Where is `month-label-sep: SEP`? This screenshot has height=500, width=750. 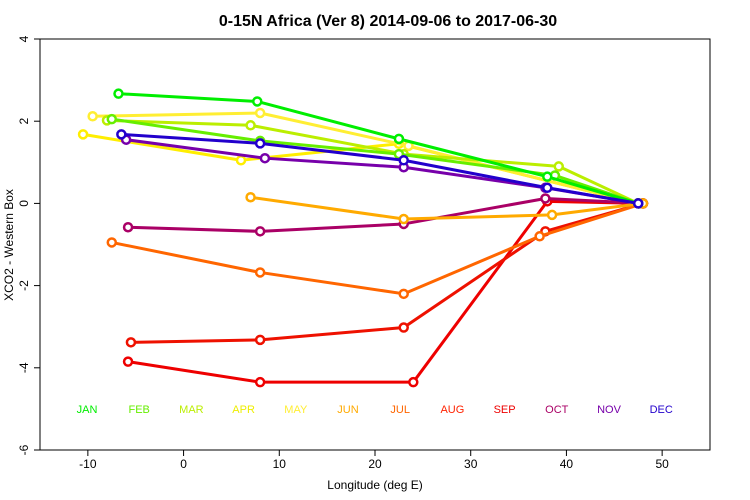
month-label-sep: SEP is located at coordinates (505, 410).